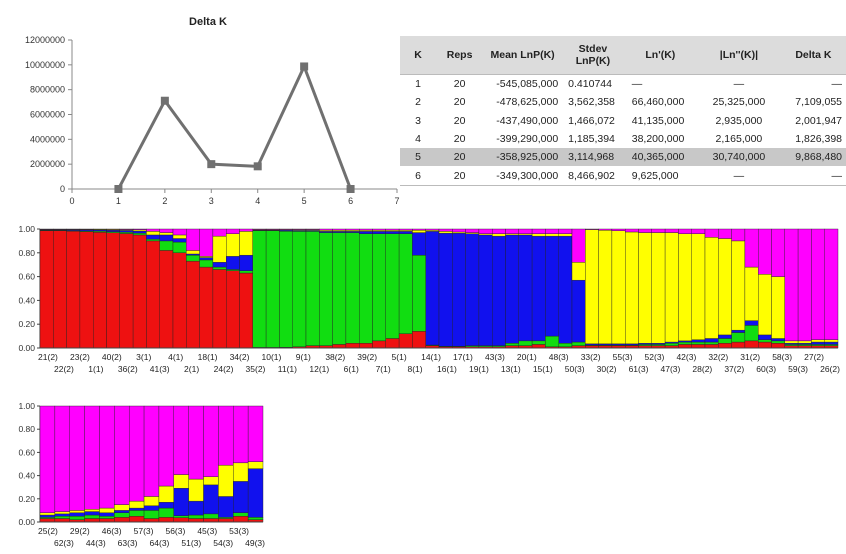 This screenshot has height=554, width=846. What do you see at coordinates (396, 201) in the screenshot?
I see `x-tick-label: 7` at bounding box center [396, 201].